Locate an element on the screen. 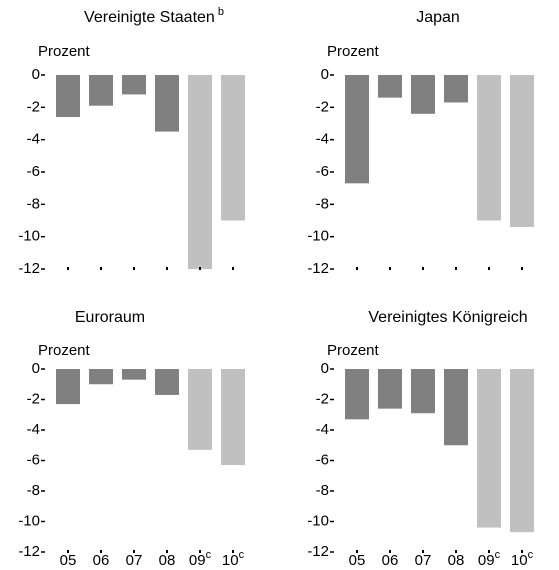 This screenshot has height=570, width=559. x-tick-label-text: 07 is located at coordinates (134, 560).